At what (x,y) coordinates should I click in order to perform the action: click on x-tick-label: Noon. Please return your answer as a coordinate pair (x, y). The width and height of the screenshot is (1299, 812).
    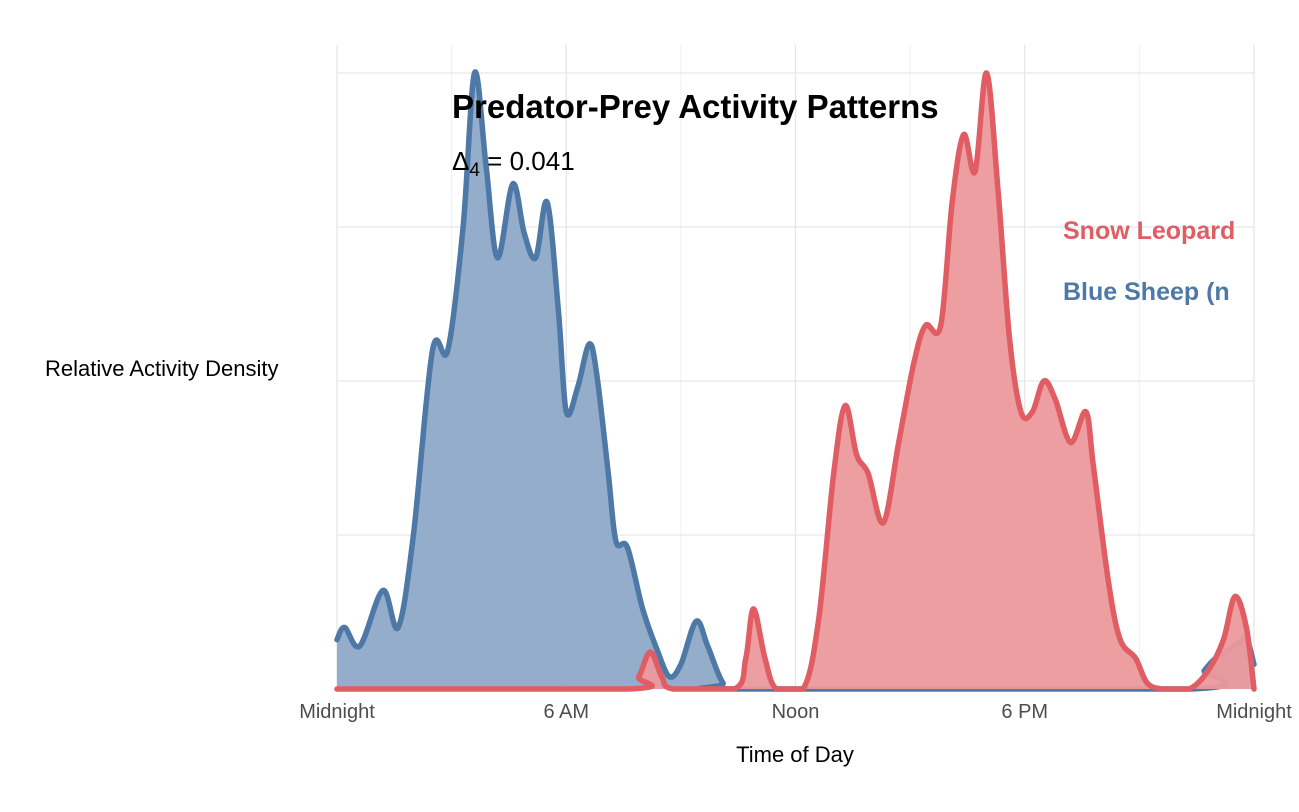
    Looking at the image, I should click on (796, 712).